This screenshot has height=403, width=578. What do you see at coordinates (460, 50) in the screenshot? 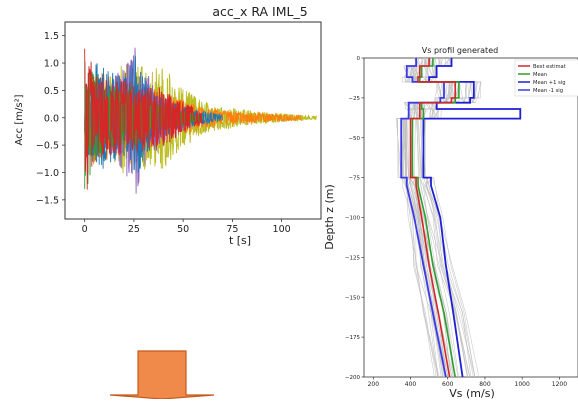
I see `vs-chart-title: Vs profil generated` at bounding box center [460, 50].